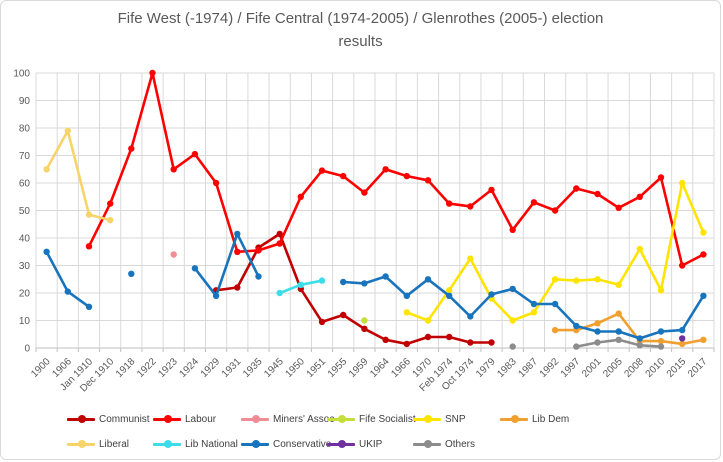  Describe the element at coordinates (211, 368) in the screenshot. I see `x-tick-label: 1929` at that location.